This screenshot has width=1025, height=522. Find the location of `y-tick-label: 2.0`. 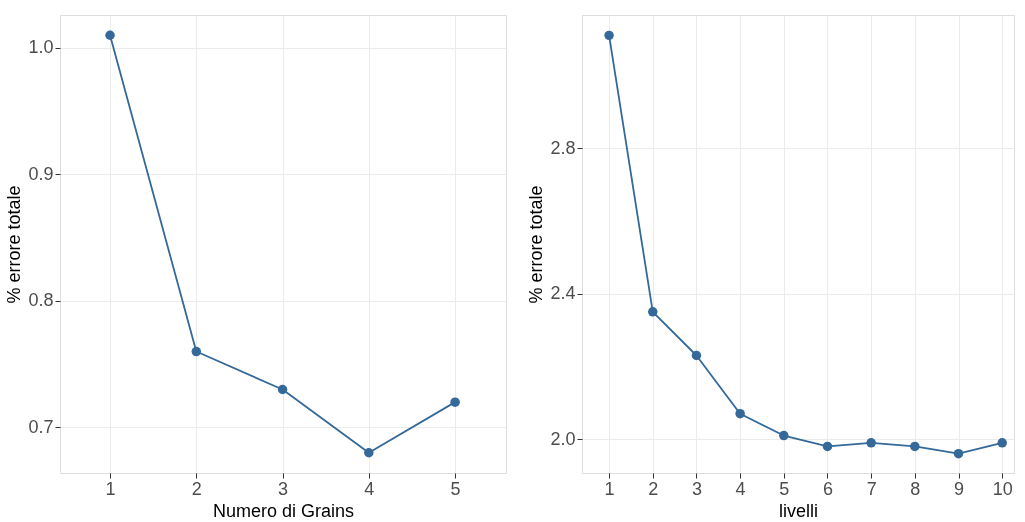

y-tick-label: 2.0 is located at coordinates (563, 438).